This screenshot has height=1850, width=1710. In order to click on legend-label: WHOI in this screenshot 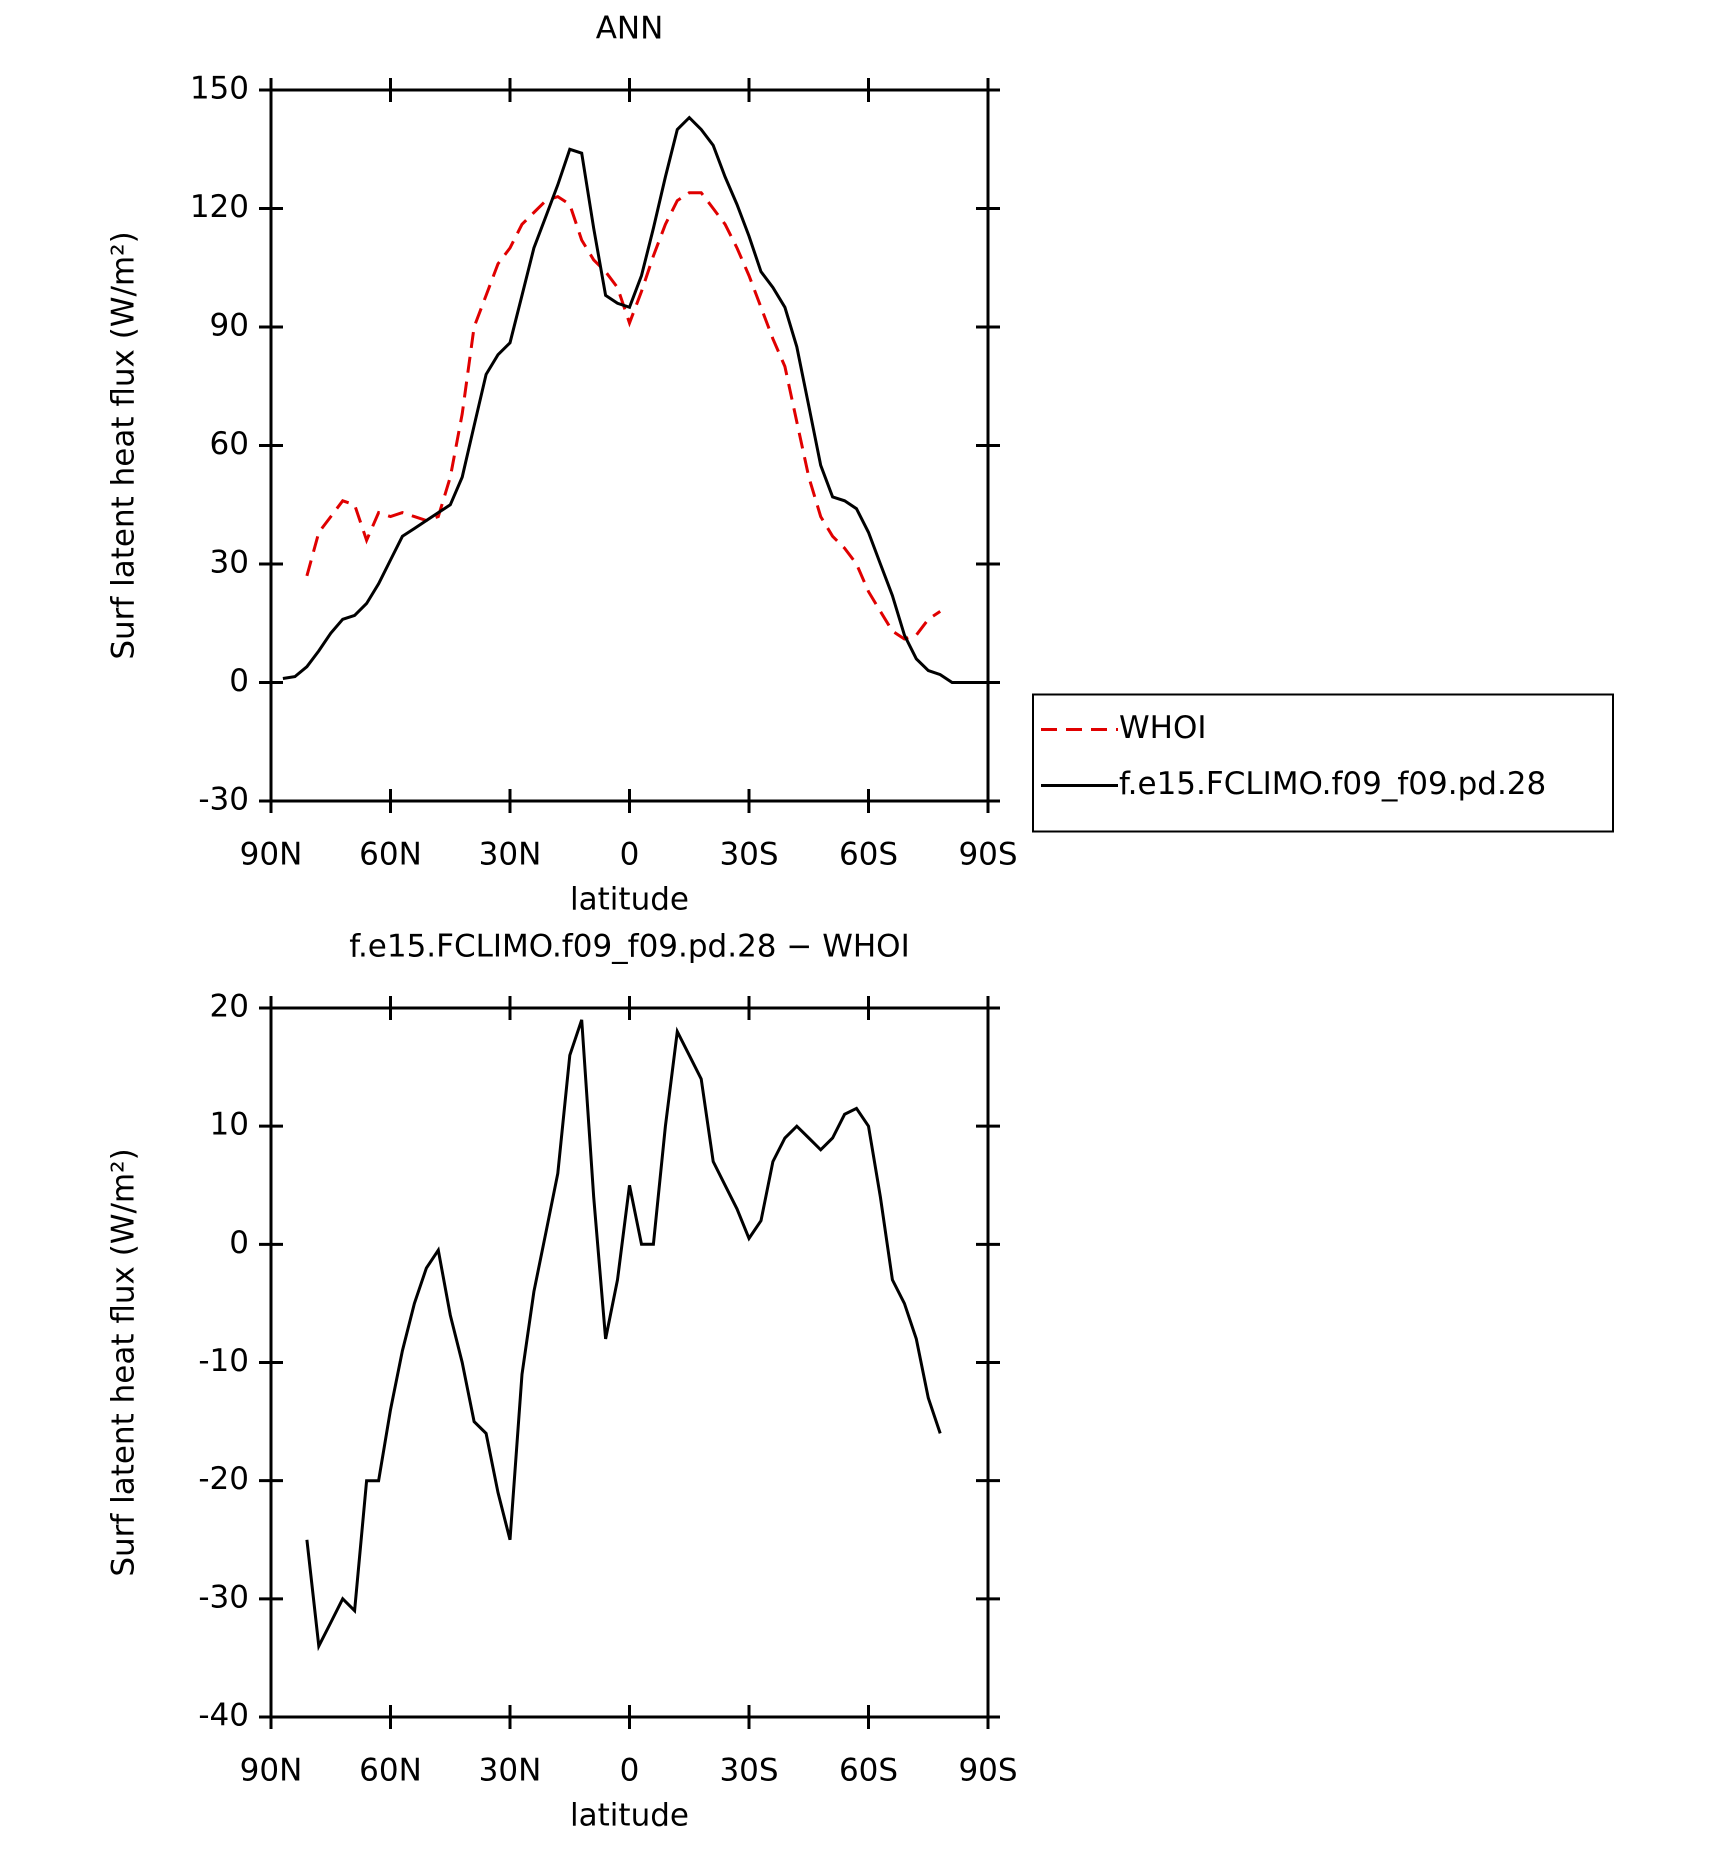, I will do `click(1163, 728)`.